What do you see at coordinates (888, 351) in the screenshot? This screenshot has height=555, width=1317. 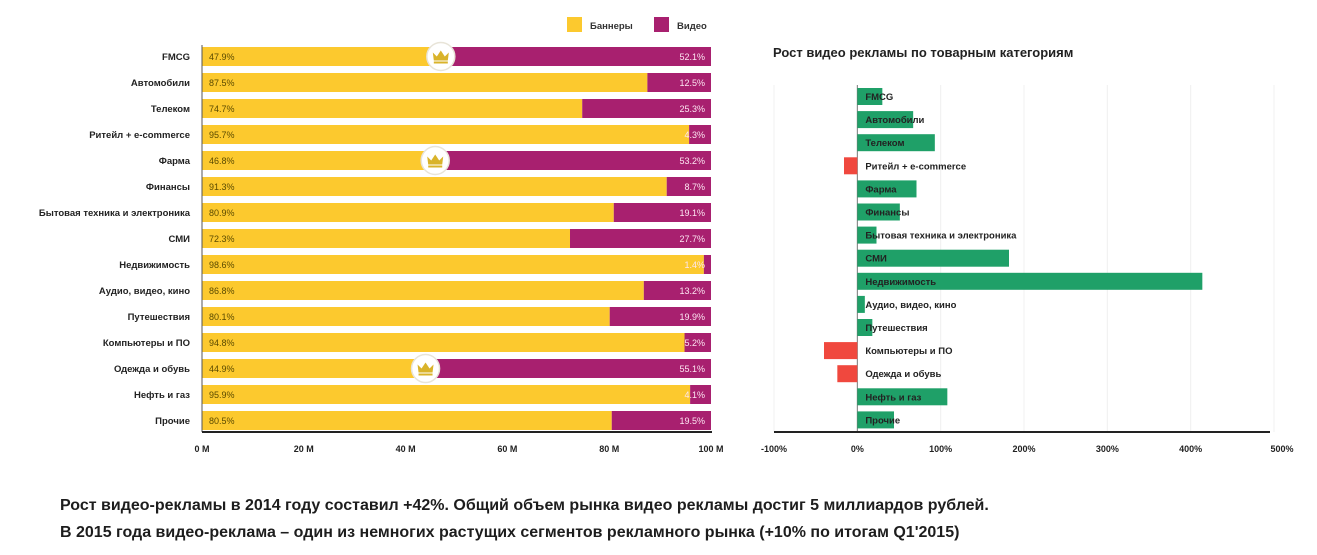 I see `bar-row: Компьютеры и ПО` at bounding box center [888, 351].